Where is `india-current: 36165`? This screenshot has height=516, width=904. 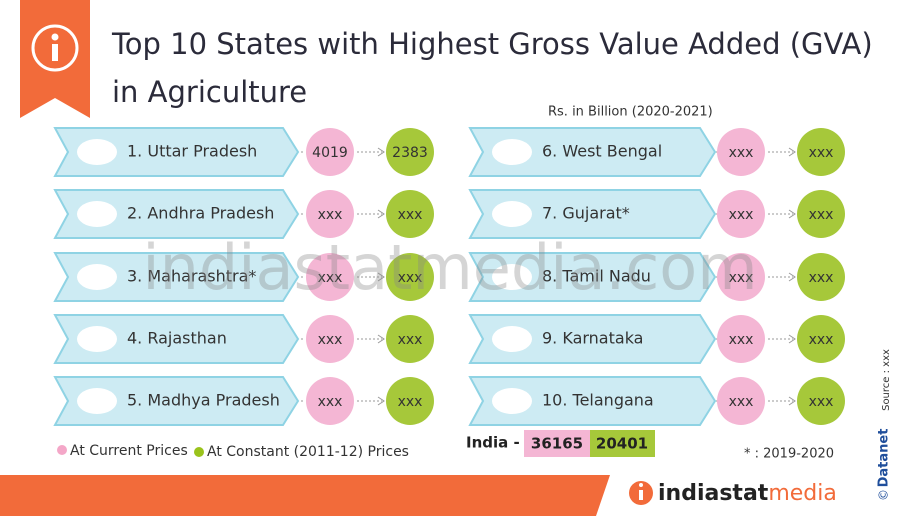 india-current: 36165 is located at coordinates (557, 444).